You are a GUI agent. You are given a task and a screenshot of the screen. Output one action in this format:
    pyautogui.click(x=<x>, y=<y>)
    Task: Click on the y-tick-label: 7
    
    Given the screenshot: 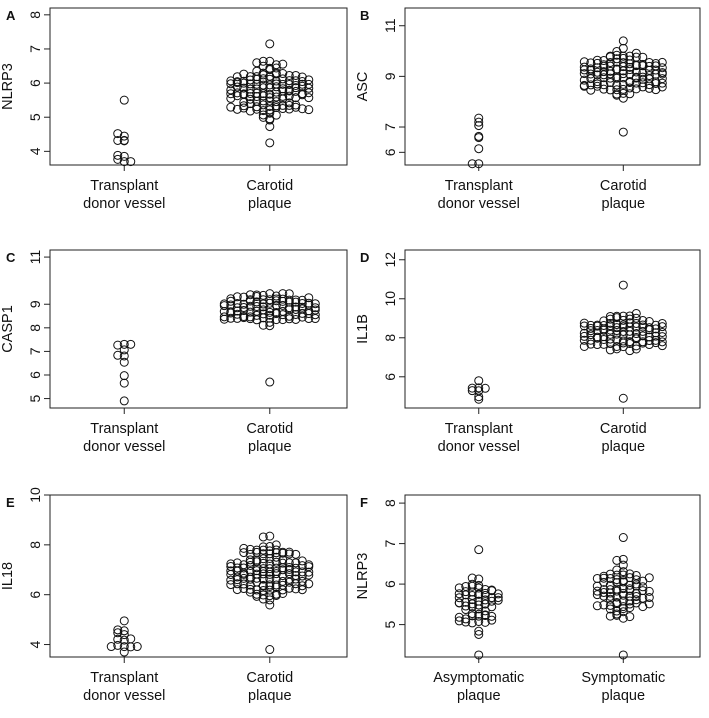 What is the action you would take?
    pyautogui.click(x=390, y=543)
    